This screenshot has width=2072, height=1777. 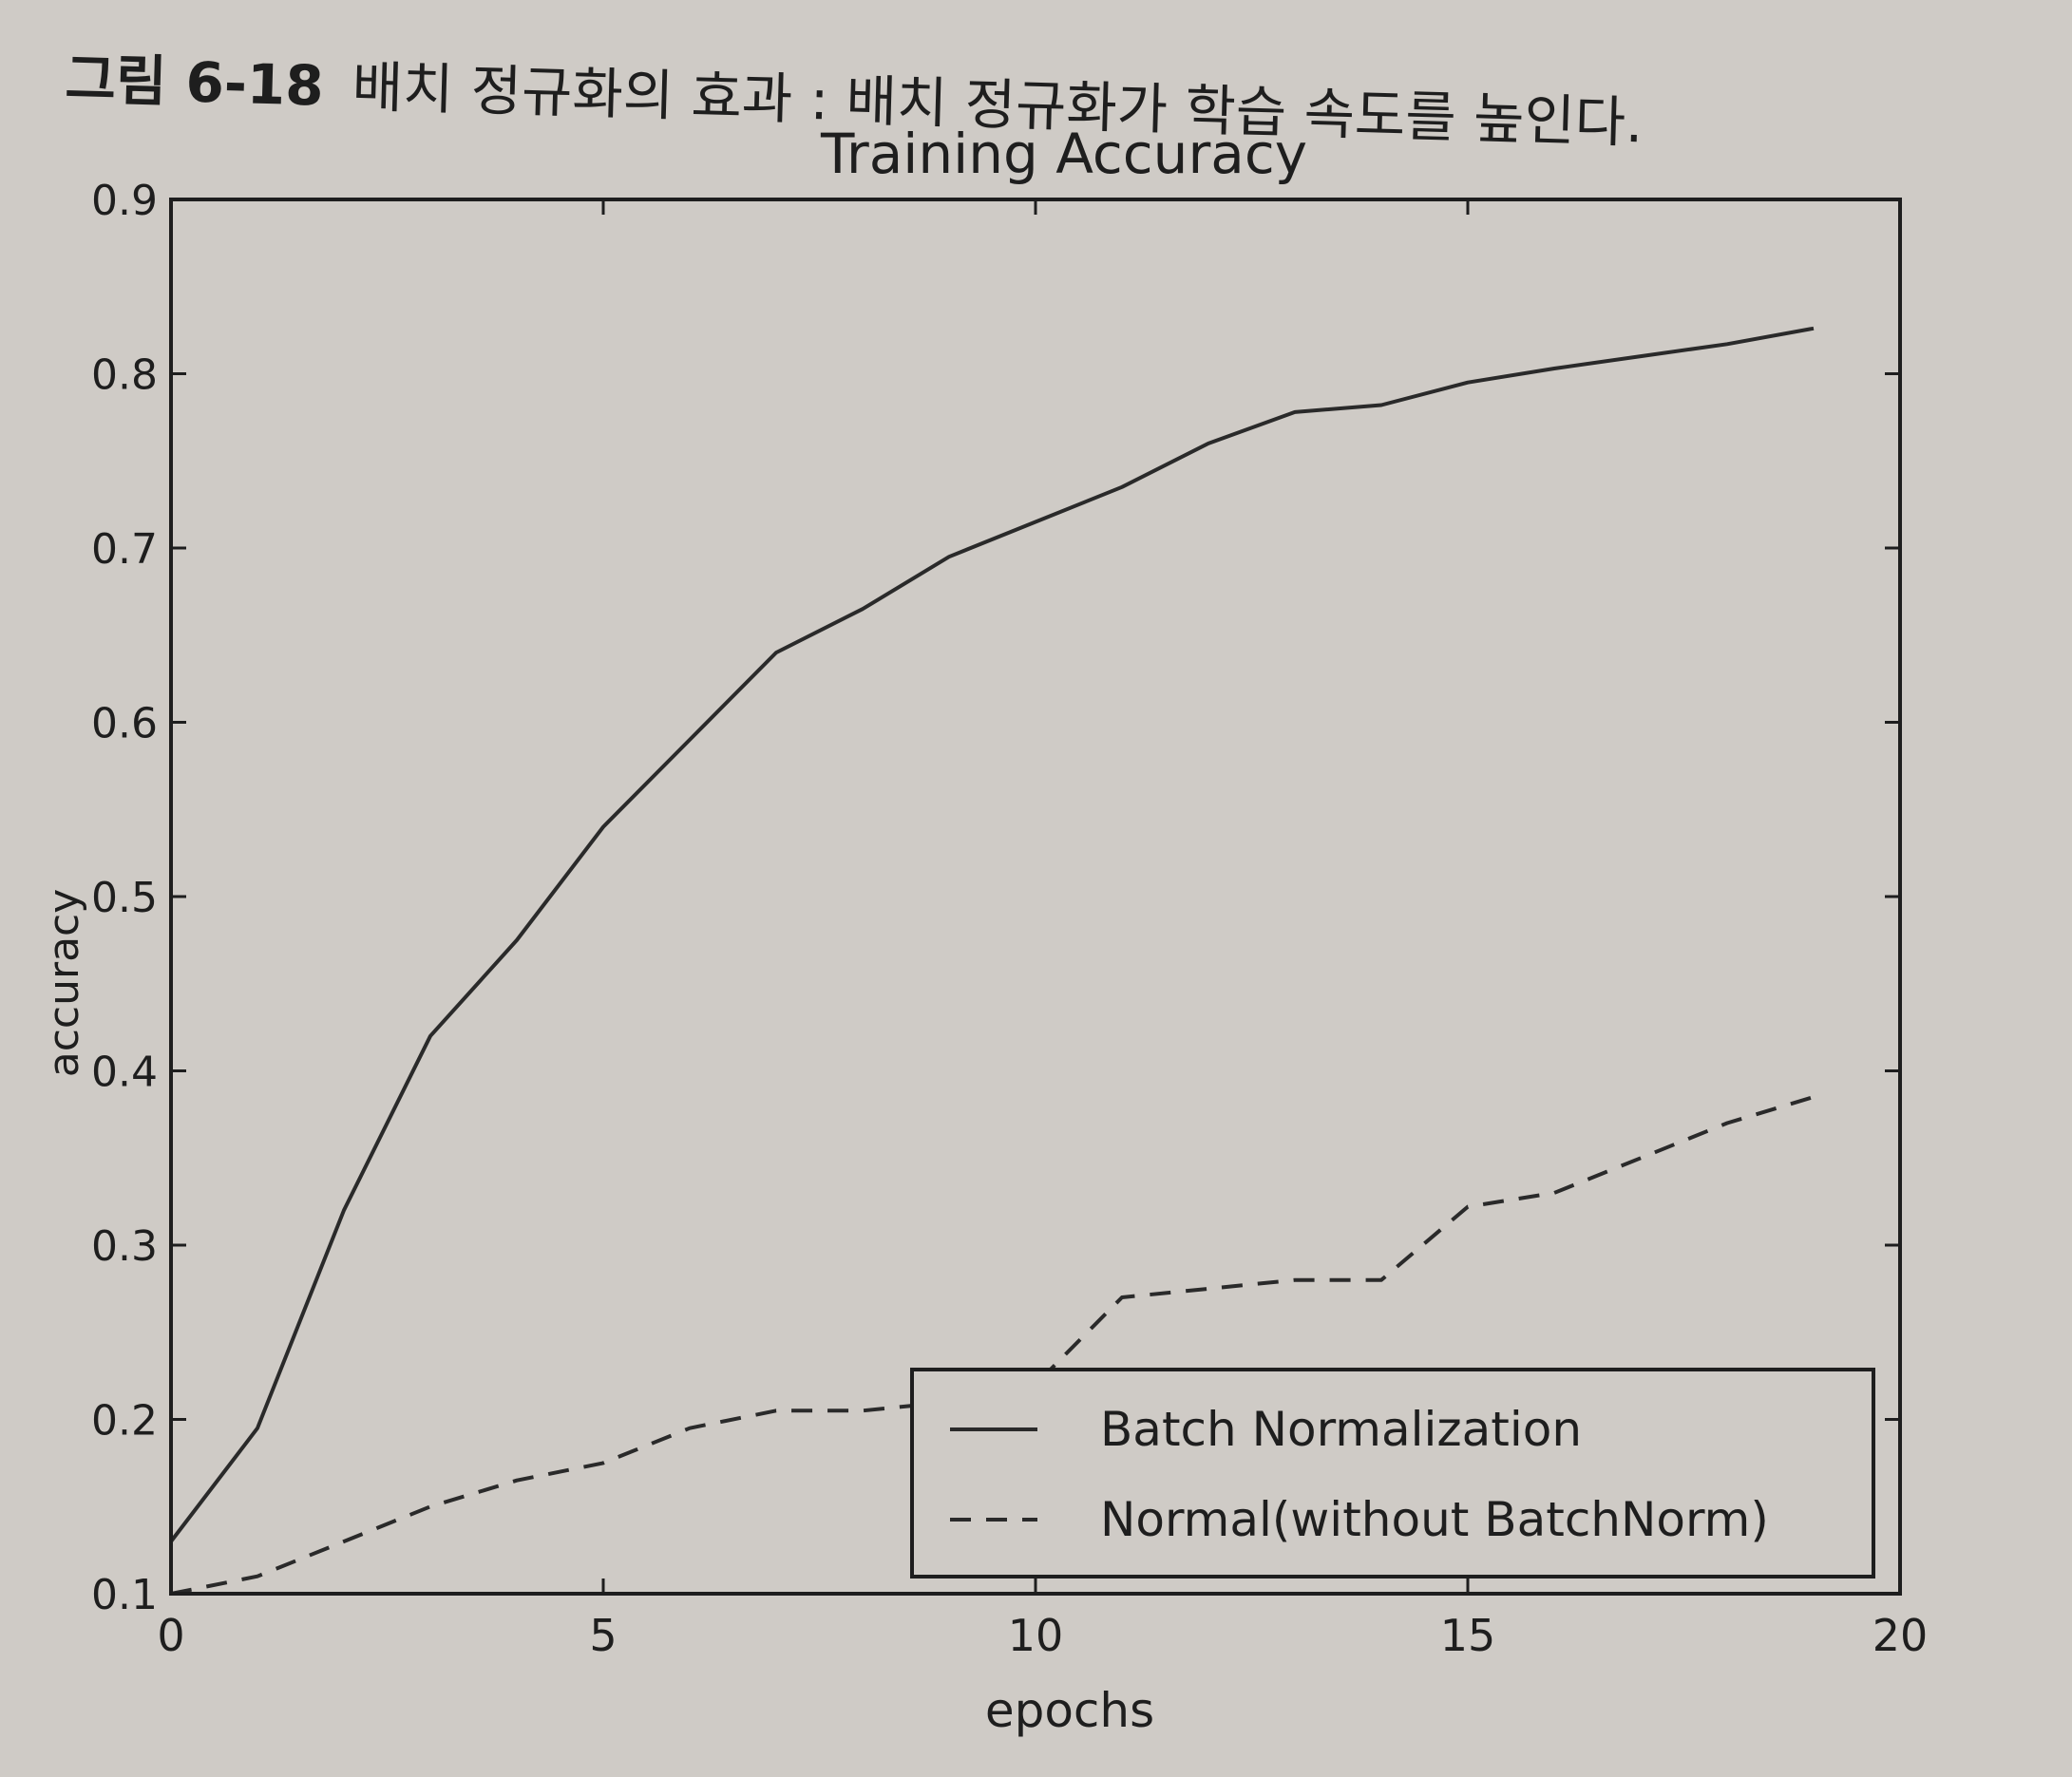 What do you see at coordinates (125, 549) in the screenshot?
I see `y-tick-label: 0.7` at bounding box center [125, 549].